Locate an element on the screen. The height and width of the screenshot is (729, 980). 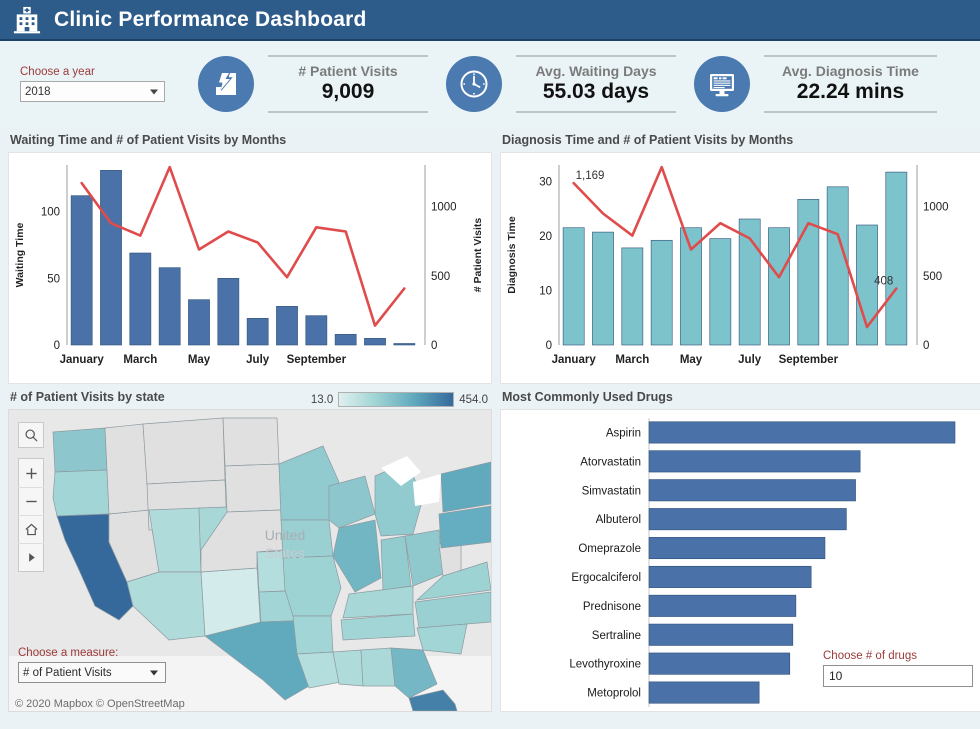
bar-sertraline is located at coordinates (721, 634).